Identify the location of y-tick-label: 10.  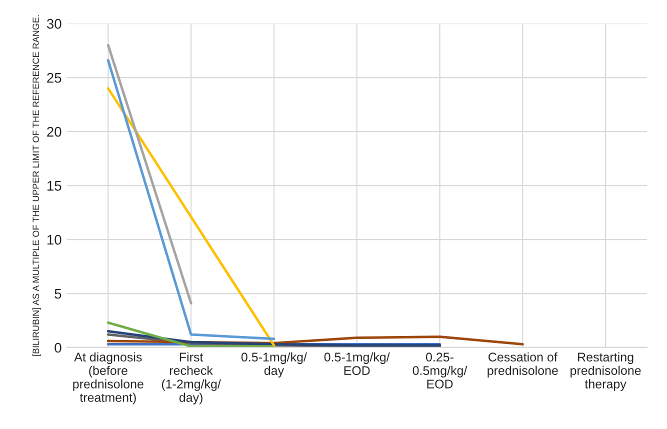
(54, 239).